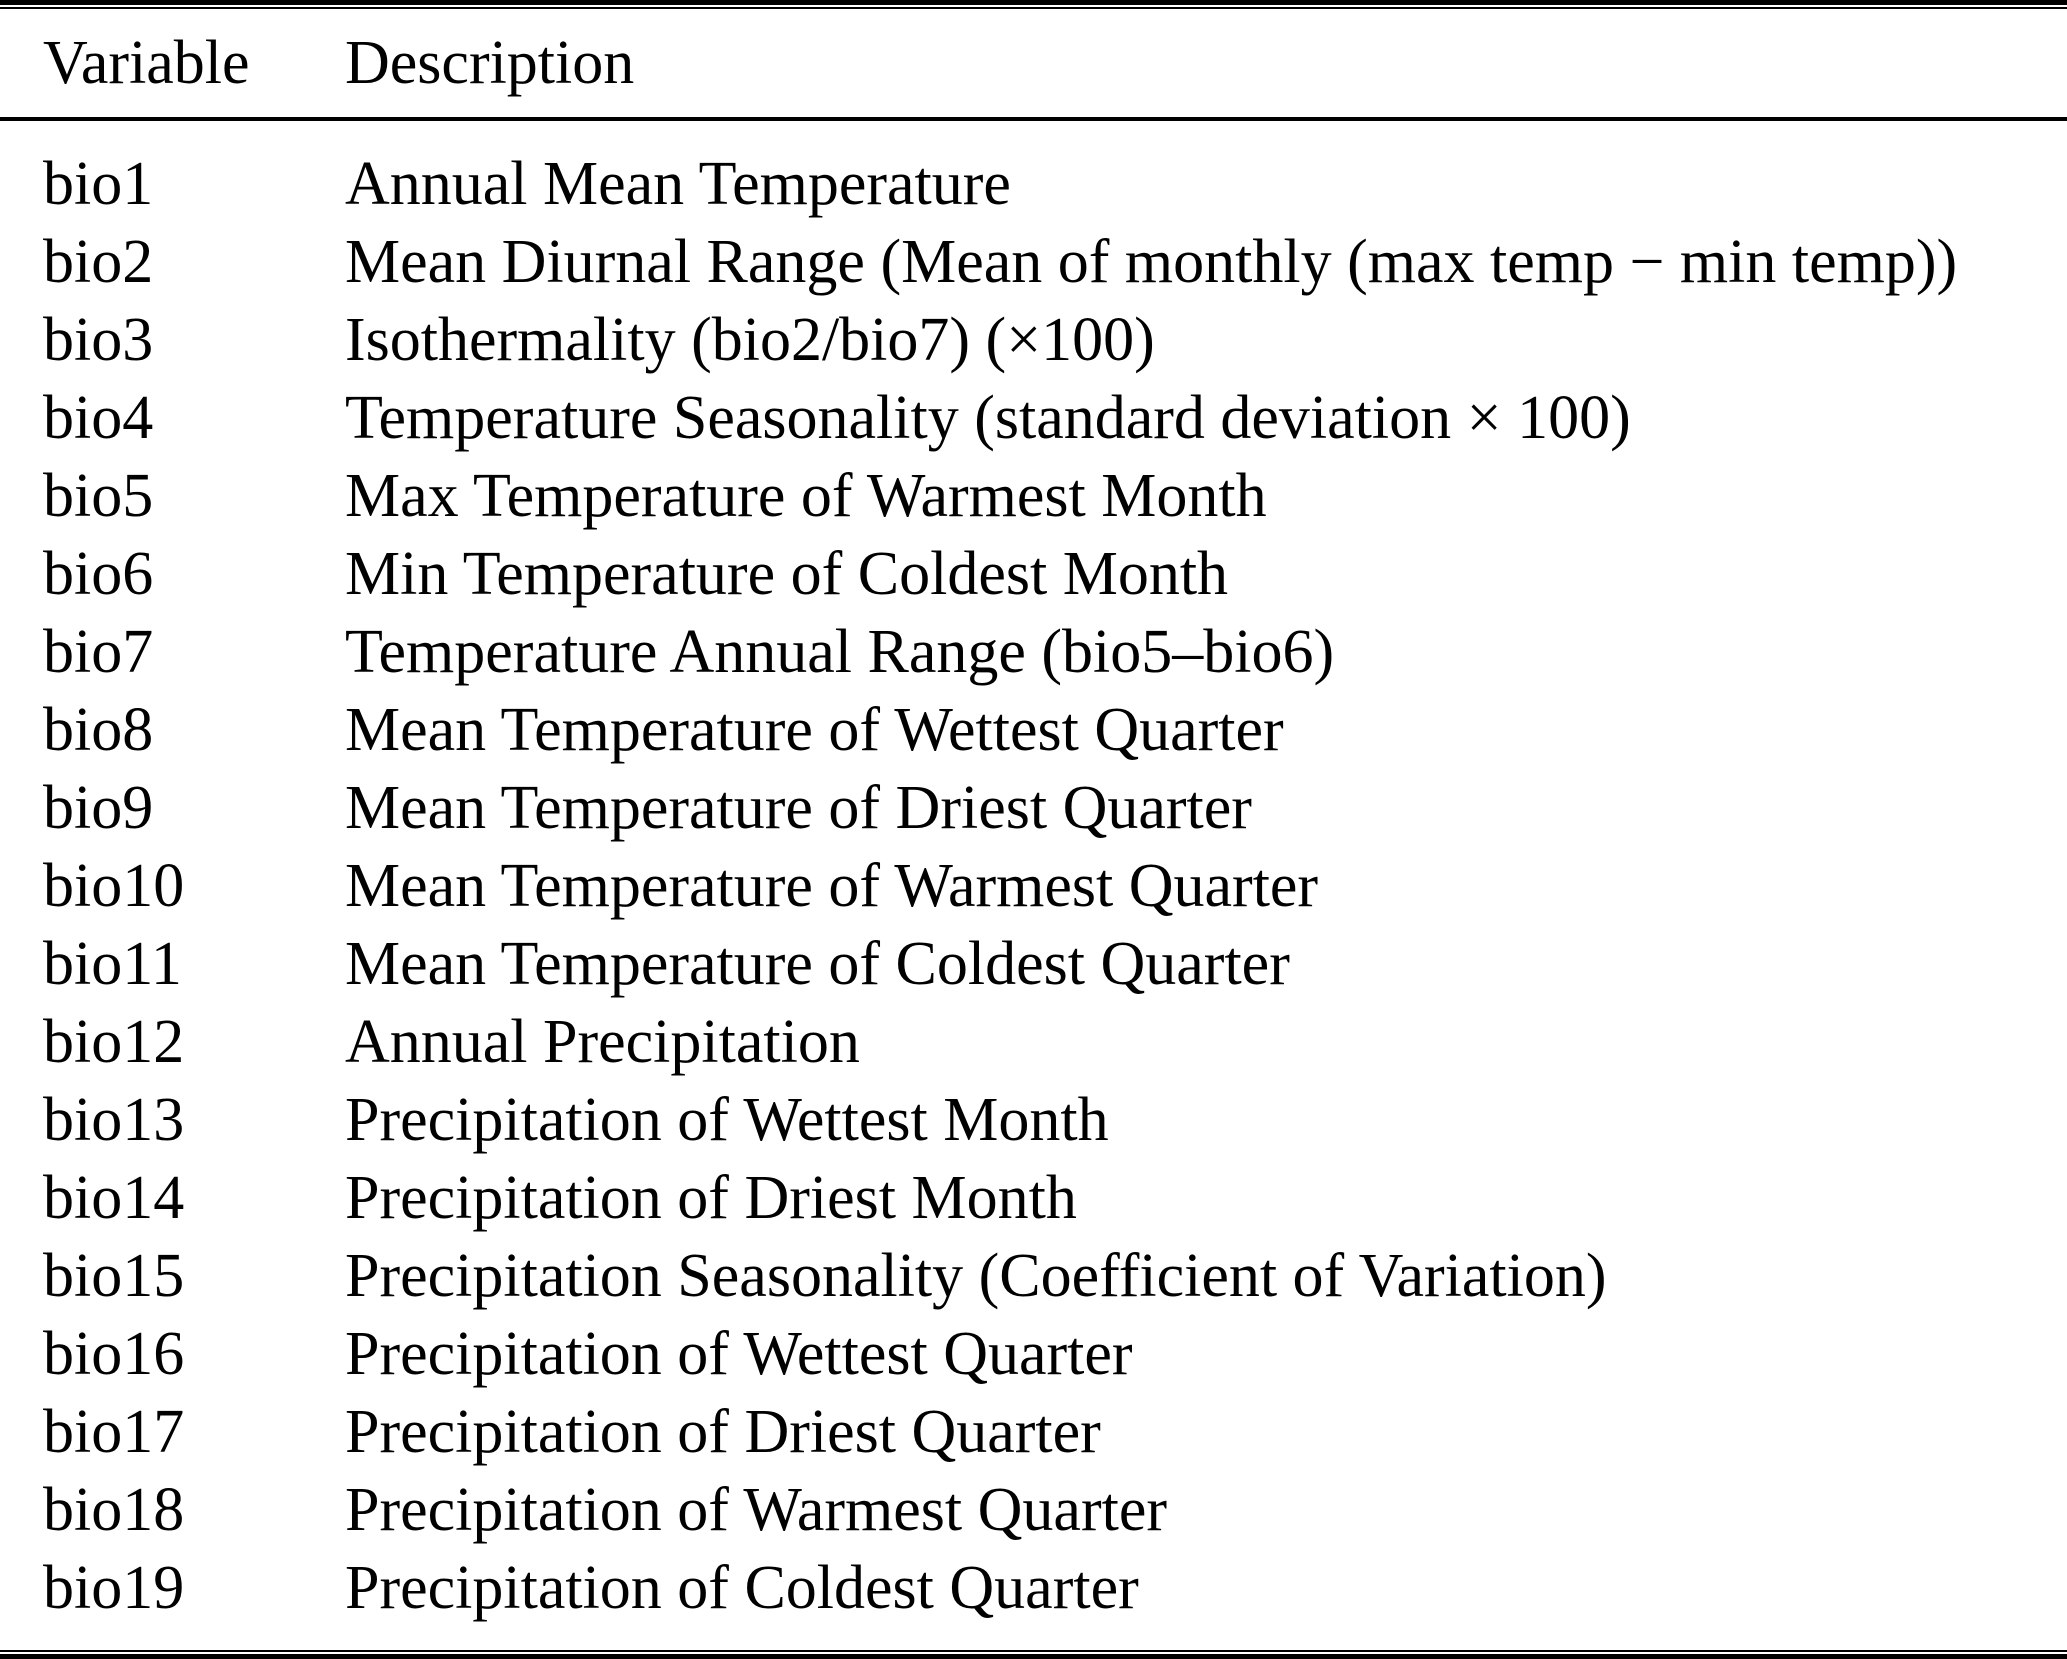 The image size is (2067, 1659). I want to click on table-row: bio8 Mean Temperature of Wettest Quarter, so click(1033, 730).